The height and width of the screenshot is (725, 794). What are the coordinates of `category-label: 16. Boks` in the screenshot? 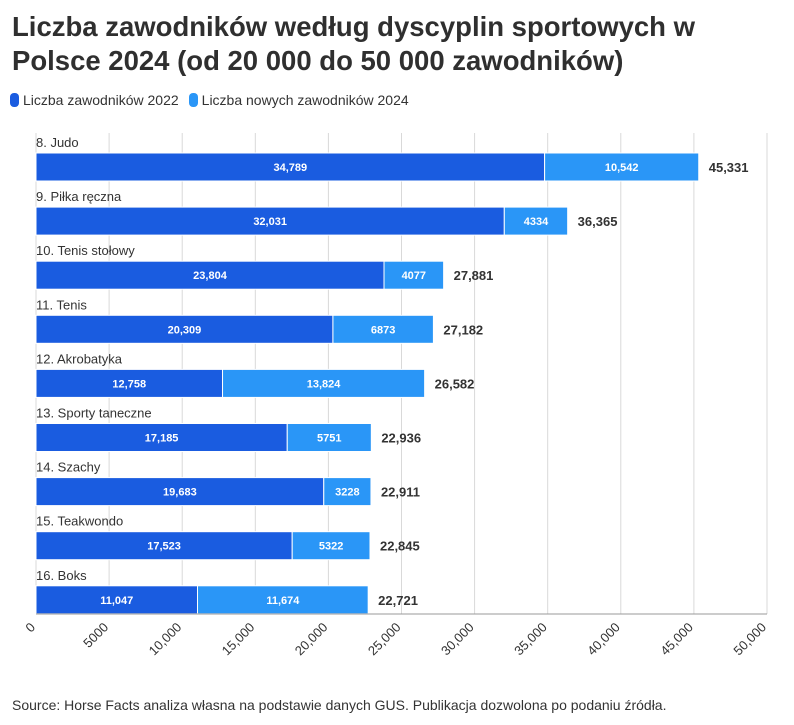 It's located at (61, 575).